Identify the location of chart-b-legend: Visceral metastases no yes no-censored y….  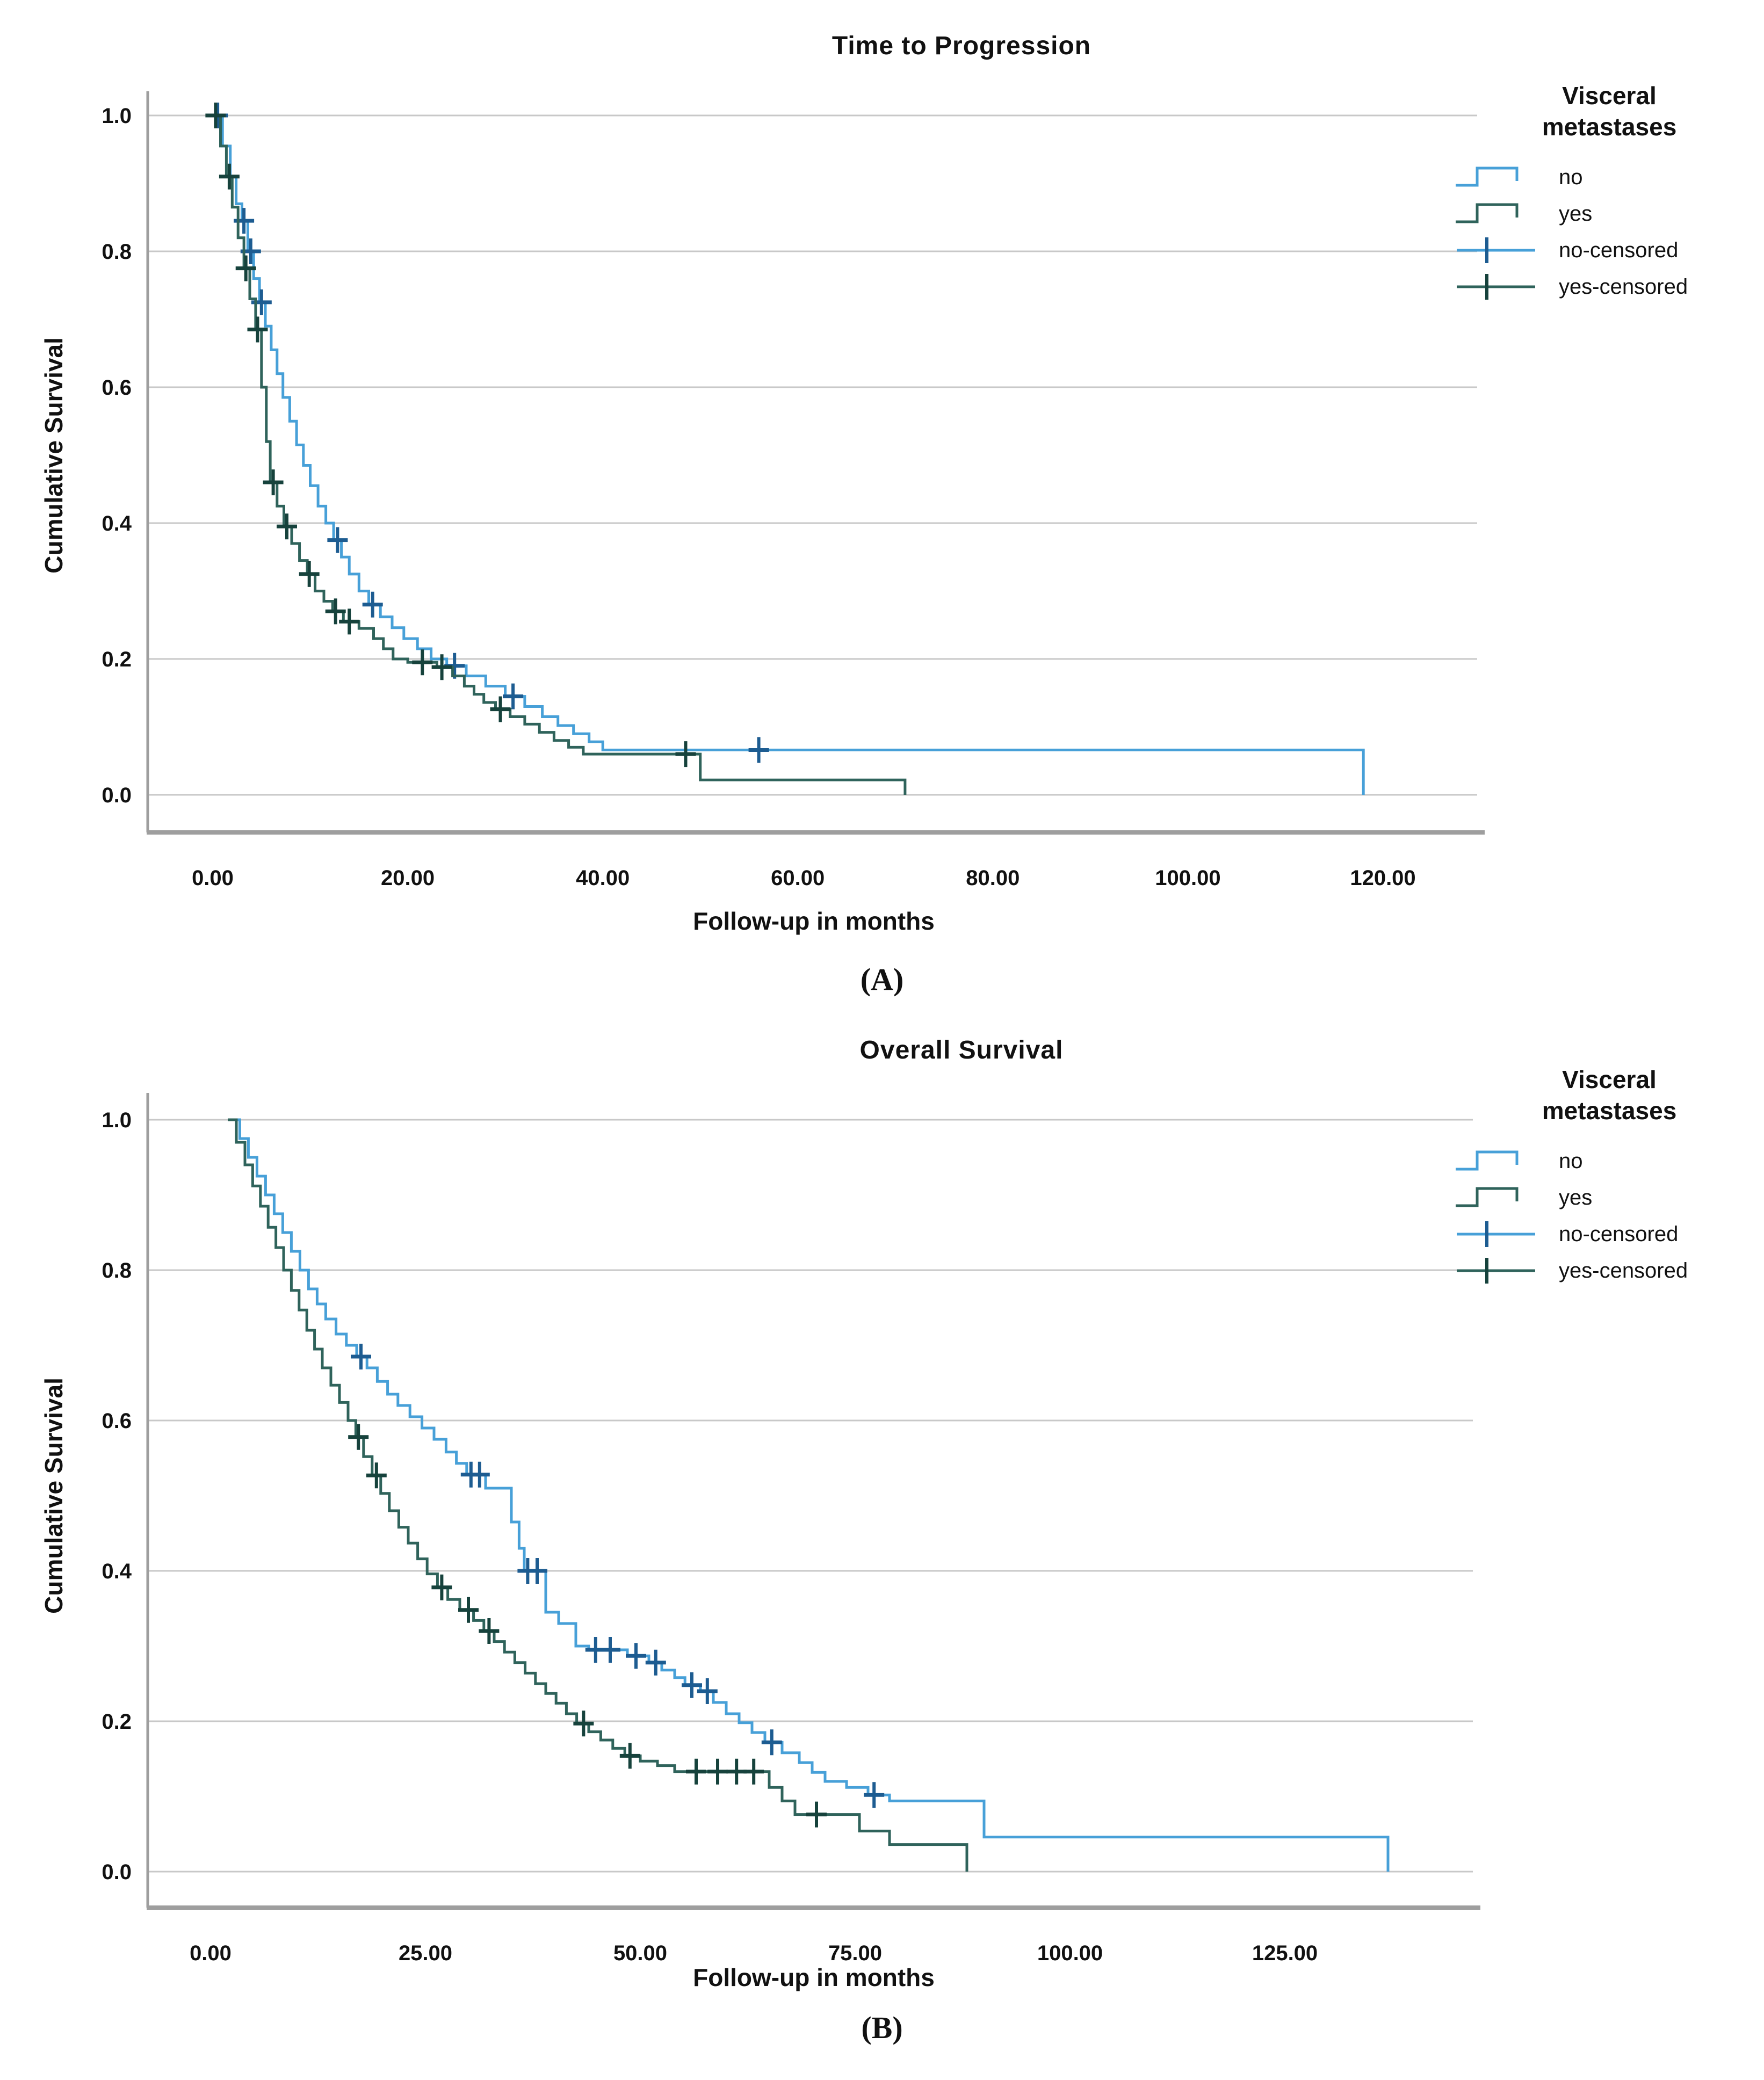
(1609, 1178).